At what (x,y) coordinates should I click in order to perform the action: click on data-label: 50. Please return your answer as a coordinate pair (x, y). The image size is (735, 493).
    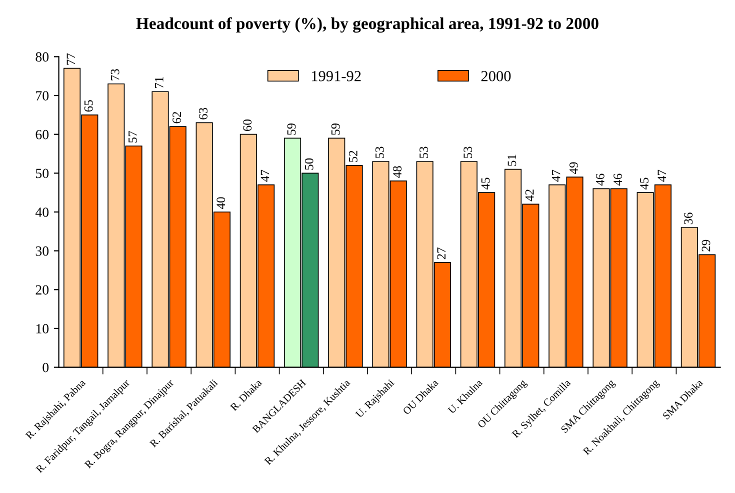
    Looking at the image, I should click on (309, 164).